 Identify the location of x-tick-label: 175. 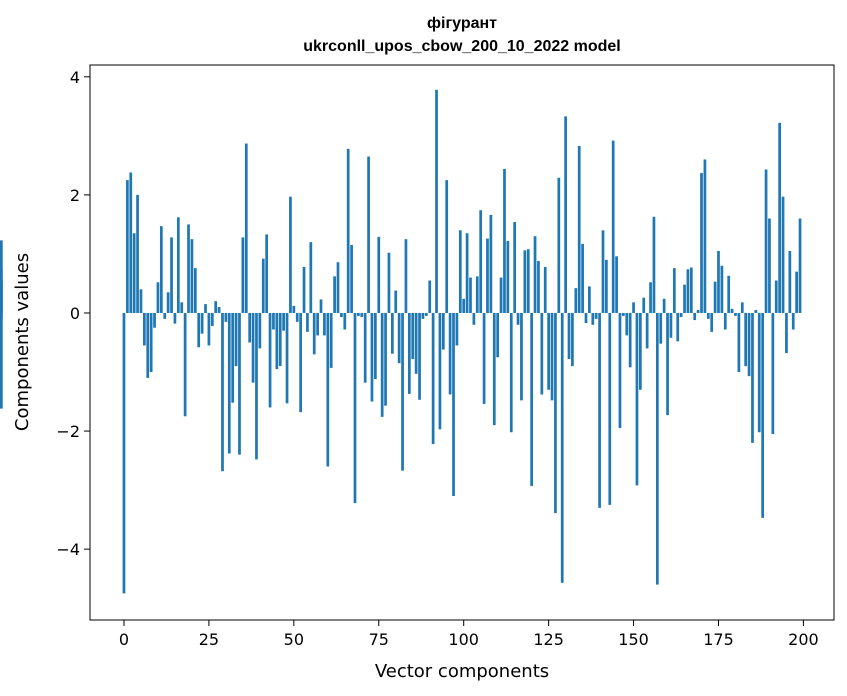
(718, 639).